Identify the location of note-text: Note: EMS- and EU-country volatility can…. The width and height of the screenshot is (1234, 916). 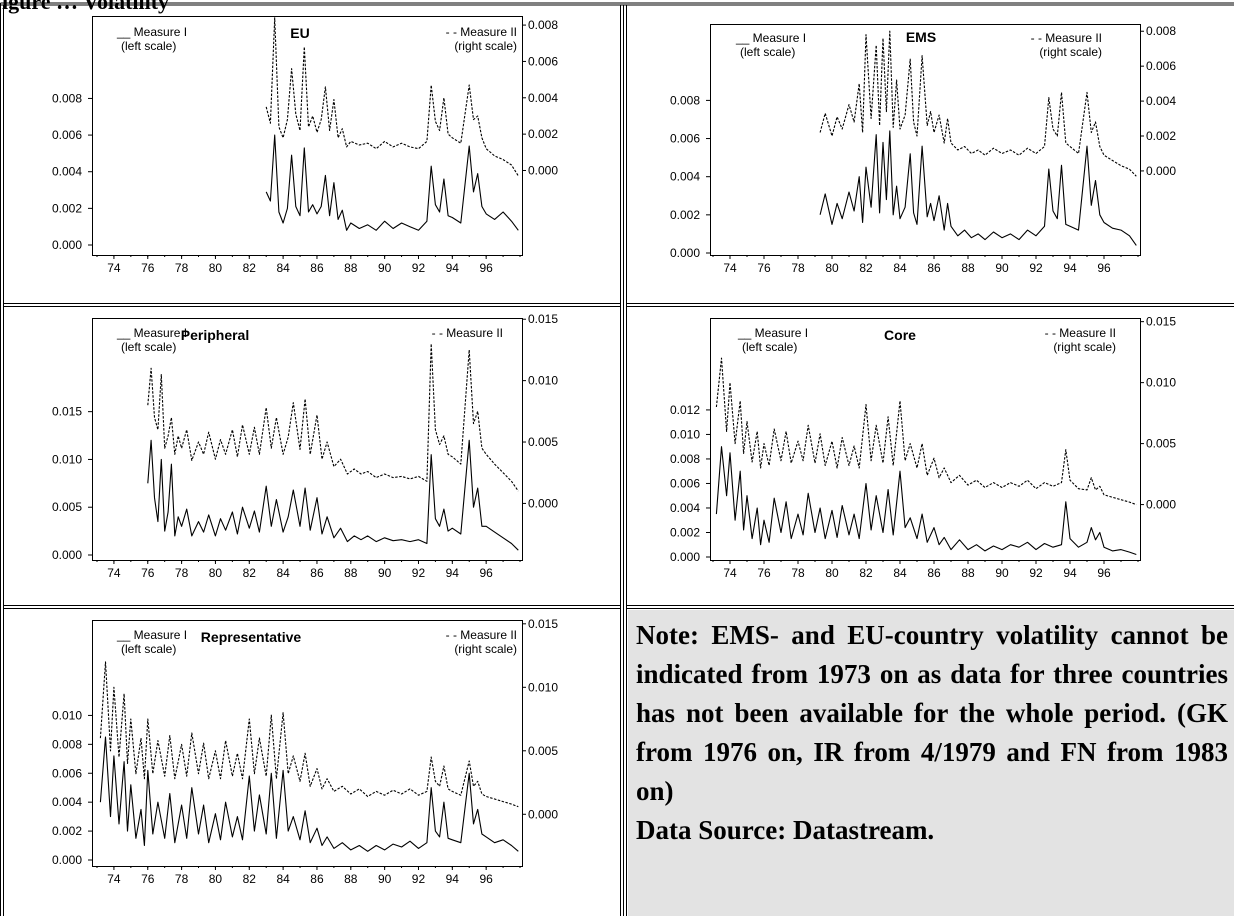
(932, 713).